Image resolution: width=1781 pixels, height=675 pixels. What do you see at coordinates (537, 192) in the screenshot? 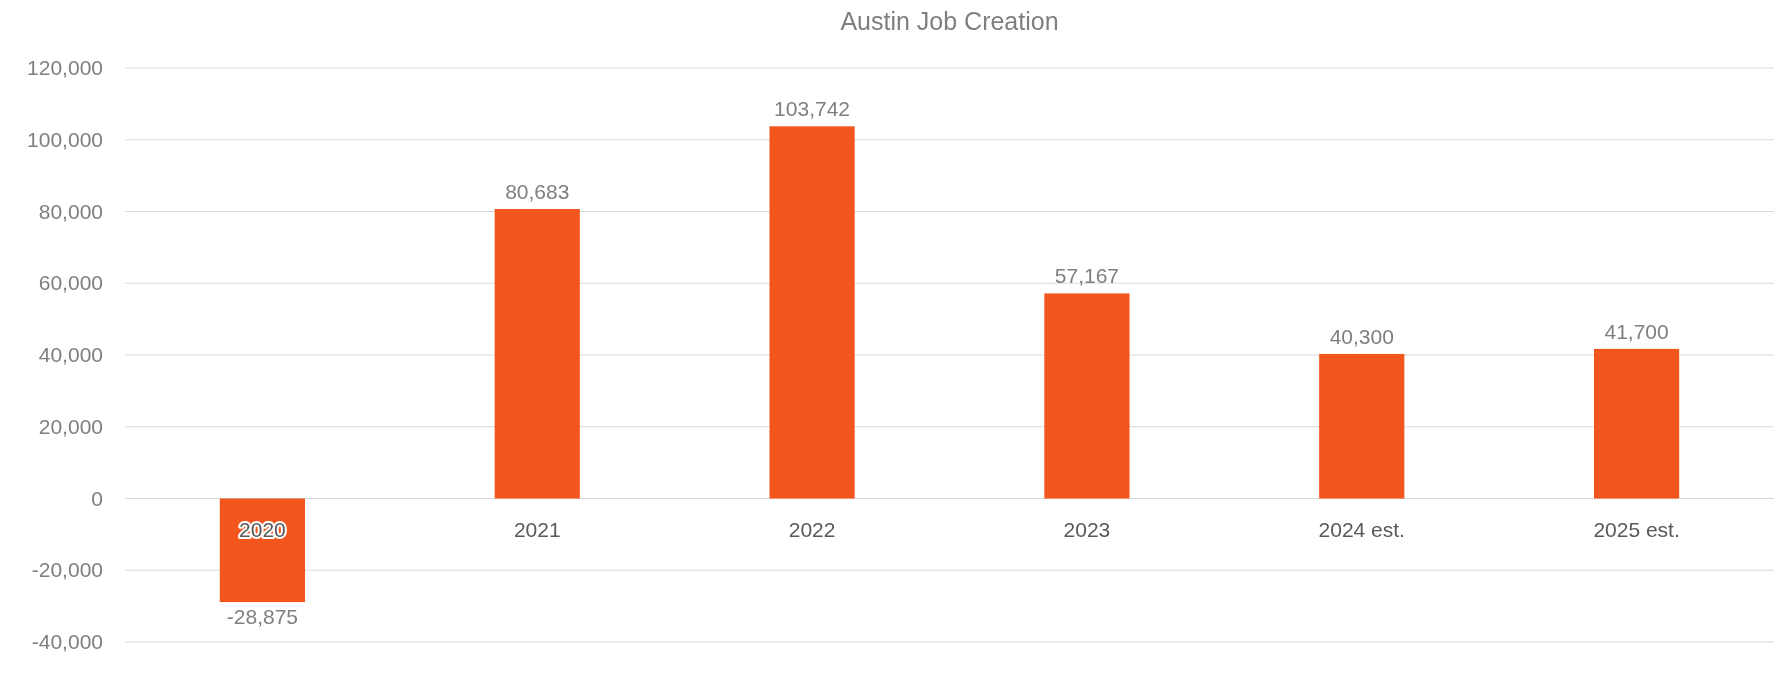
I see `data-label: 80,683` at bounding box center [537, 192].